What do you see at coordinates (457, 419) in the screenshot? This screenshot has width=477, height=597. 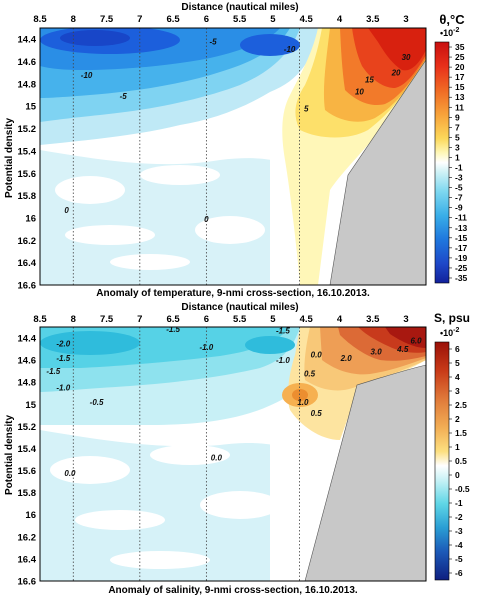 I see `colorbar-tick-label: 2` at bounding box center [457, 419].